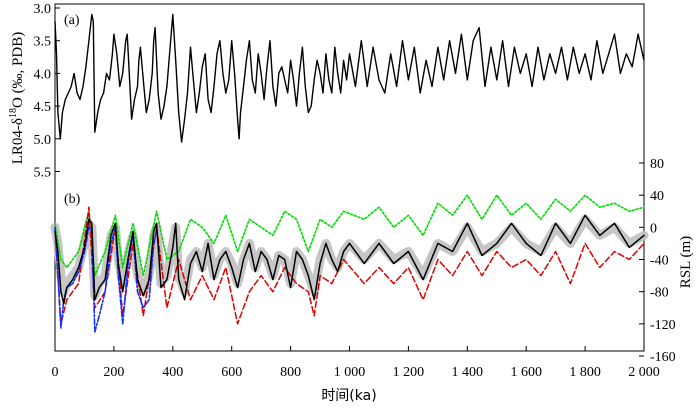  Describe the element at coordinates (663, 325) in the screenshot. I see `panel-b-y-tick-label: -120` at that location.